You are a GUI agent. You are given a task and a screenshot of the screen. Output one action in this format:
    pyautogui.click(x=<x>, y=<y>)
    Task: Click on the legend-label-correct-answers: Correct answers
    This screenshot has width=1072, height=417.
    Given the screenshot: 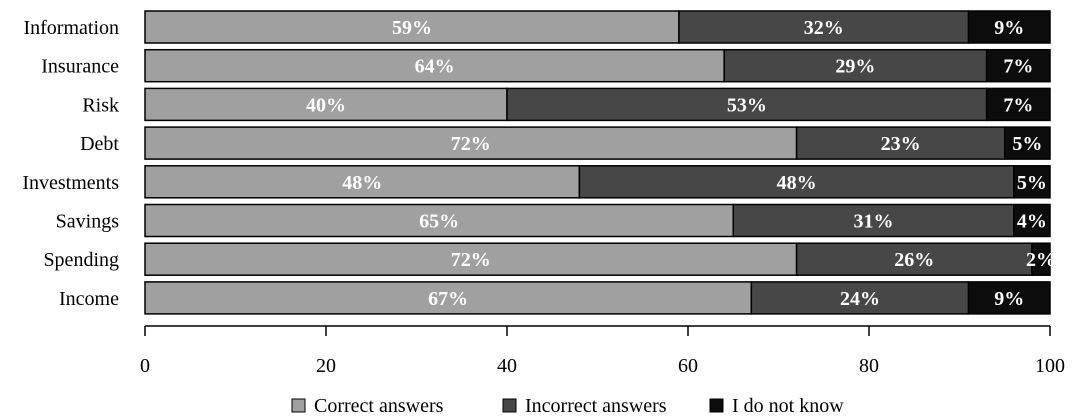 What is the action you would take?
    pyautogui.click(x=379, y=406)
    